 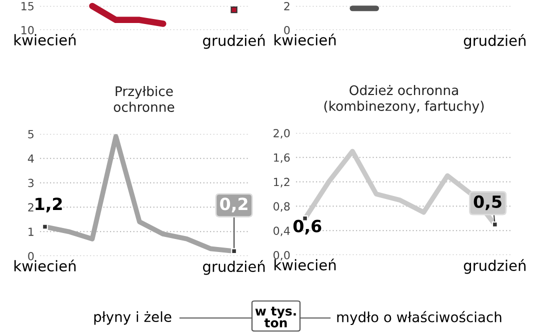 What do you see at coordinates (282, 231) in the screenshot?
I see `y-tick-label: 0,4` at bounding box center [282, 231].